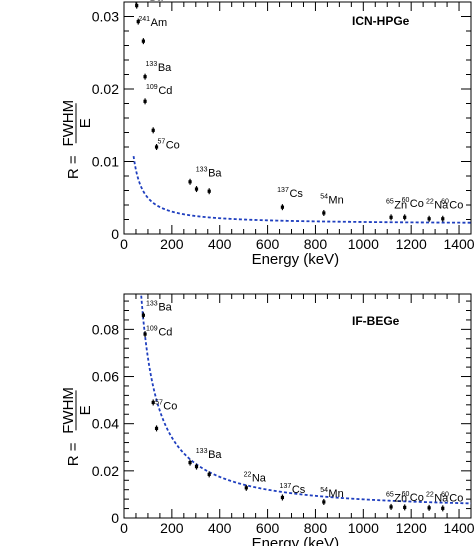 Image resolution: width=474 pixels, height=546 pixels. Describe the element at coordinates (159, 23) in the screenshot. I see `isotope-symbol: Am` at that location.